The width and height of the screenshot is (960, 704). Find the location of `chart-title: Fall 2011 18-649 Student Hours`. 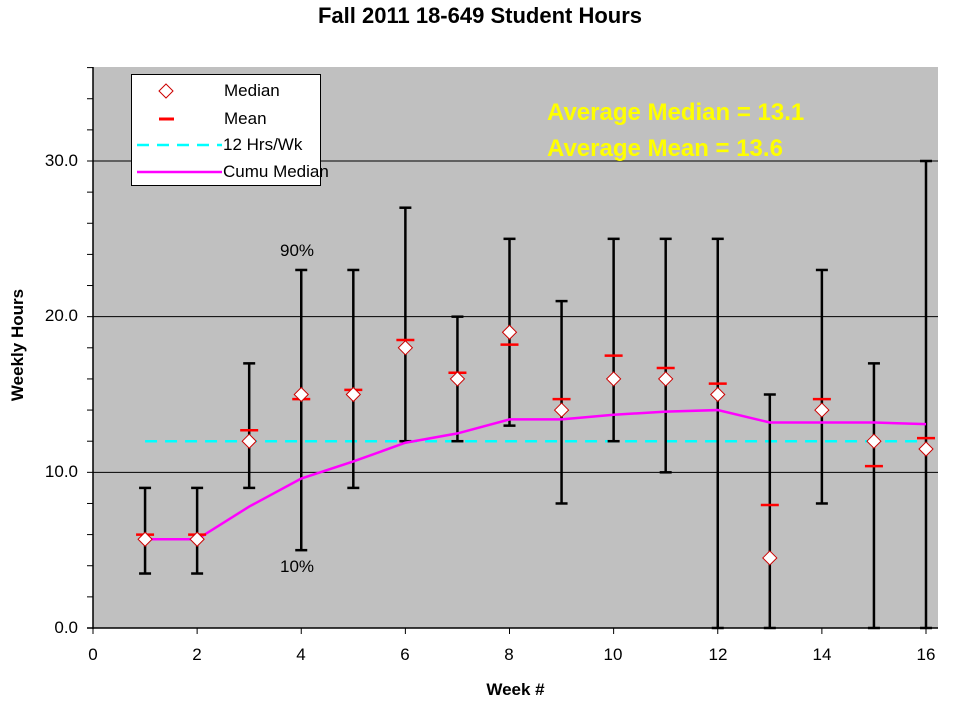

chart-title: Fall 2011 18-649 Student Hours is located at coordinates (480, 15).